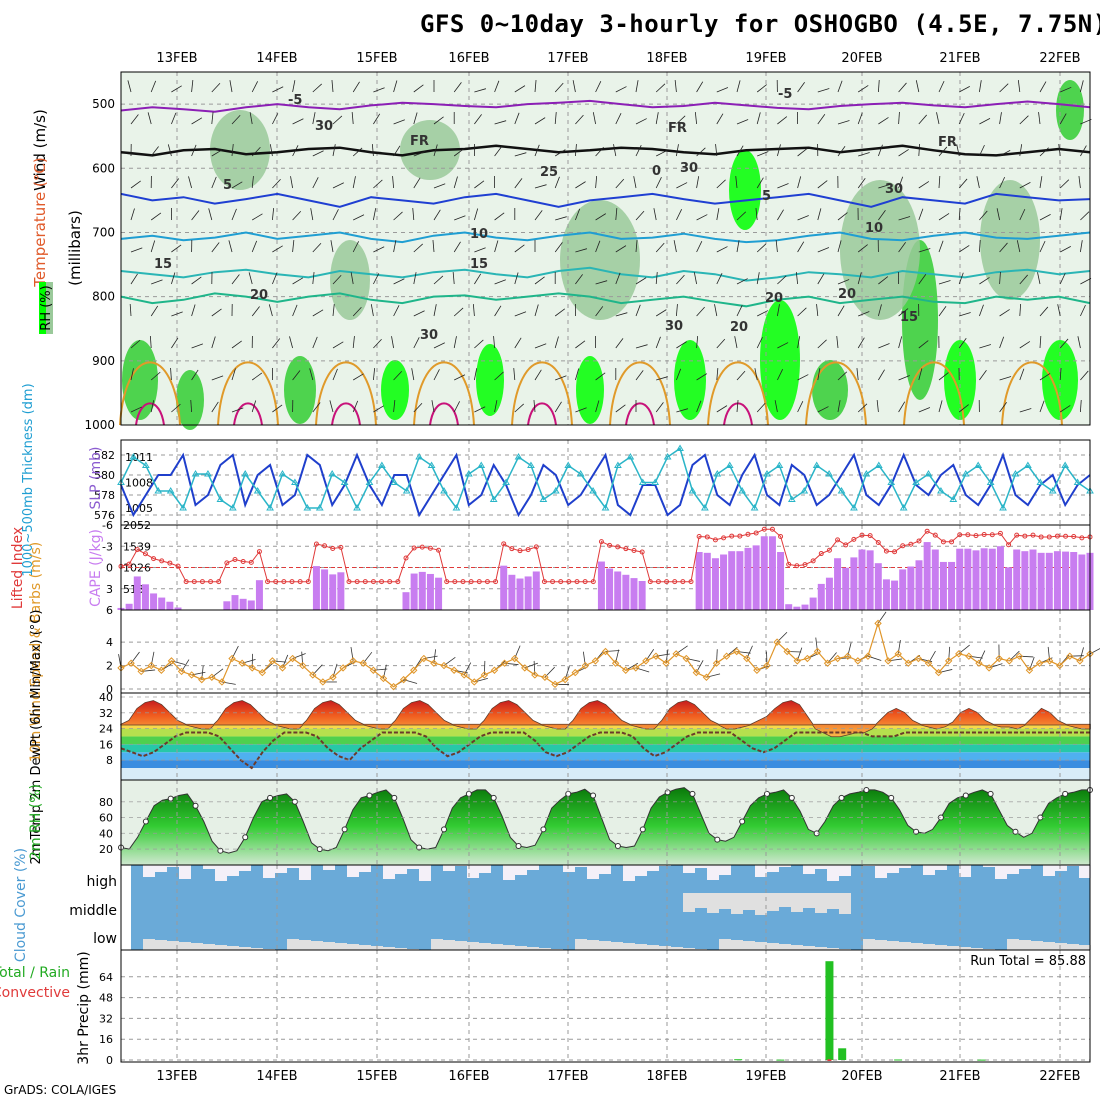 Image resolution: width=1100 pixels, height=1100 pixels. What do you see at coordinates (35, 973) in the screenshot?
I see `precip-legend-total: Total / Rain` at bounding box center [35, 973].